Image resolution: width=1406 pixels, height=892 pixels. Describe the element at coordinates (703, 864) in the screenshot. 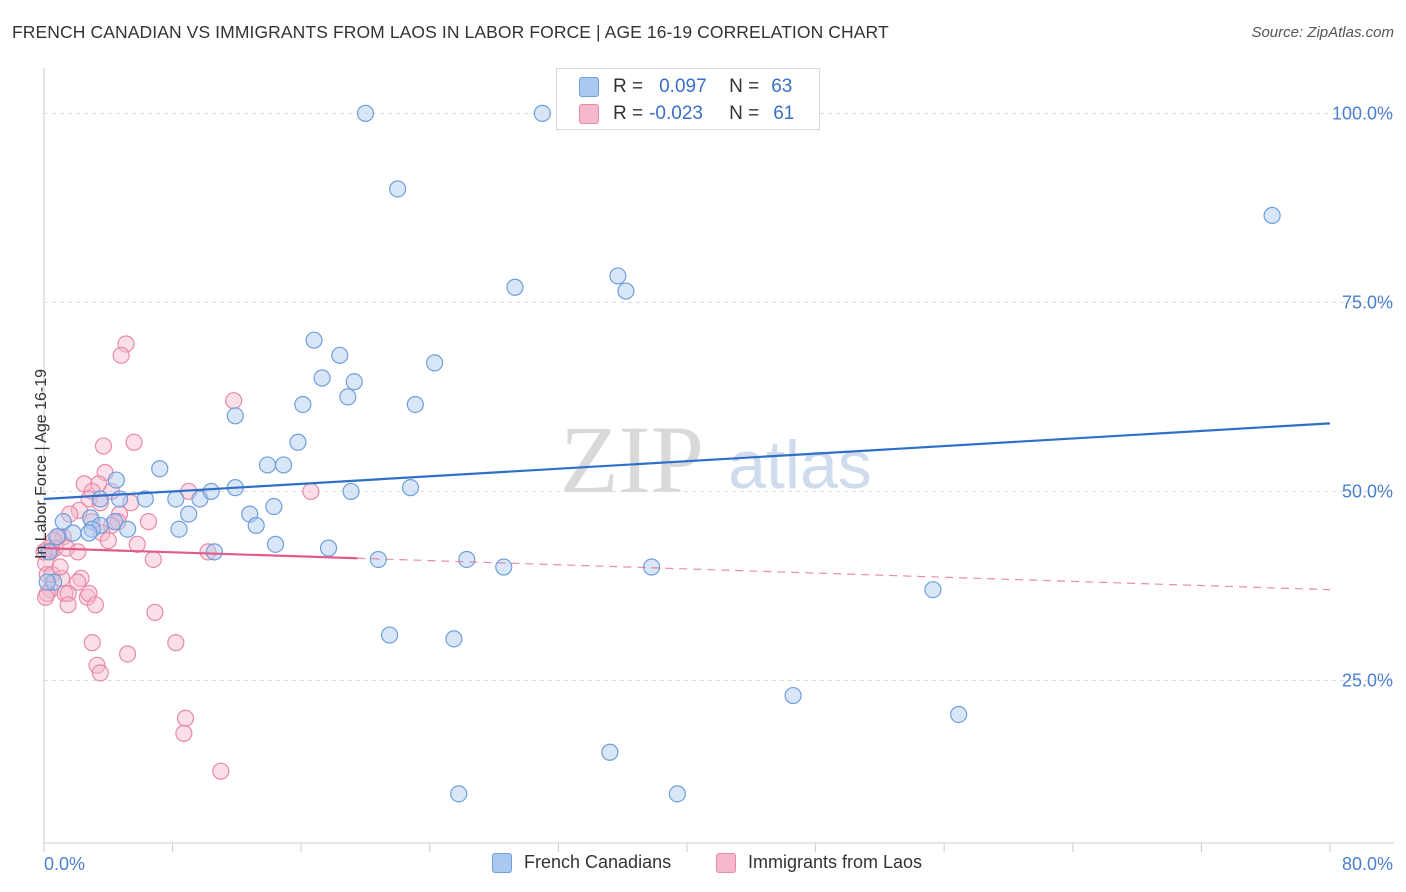

I see `series-legend: French Canadians Immigrants from Laos` at that location.